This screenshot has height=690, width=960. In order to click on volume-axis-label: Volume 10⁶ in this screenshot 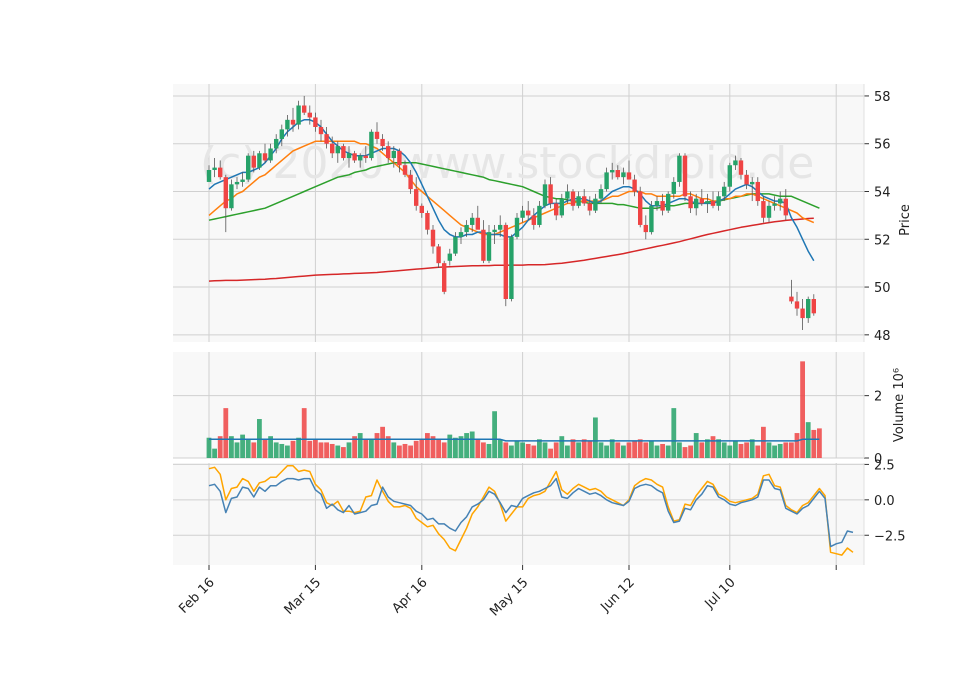, I will do `click(899, 405)`.